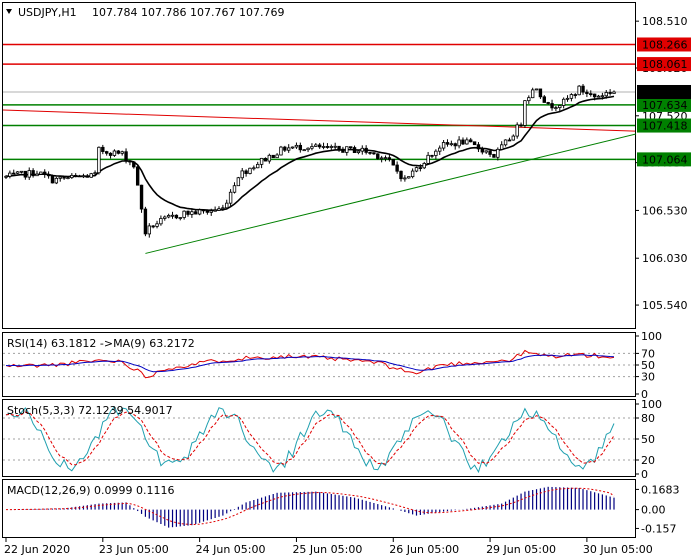 This screenshot has height=560, width=700. I want to click on stoch-main-line, so click(310, 439).